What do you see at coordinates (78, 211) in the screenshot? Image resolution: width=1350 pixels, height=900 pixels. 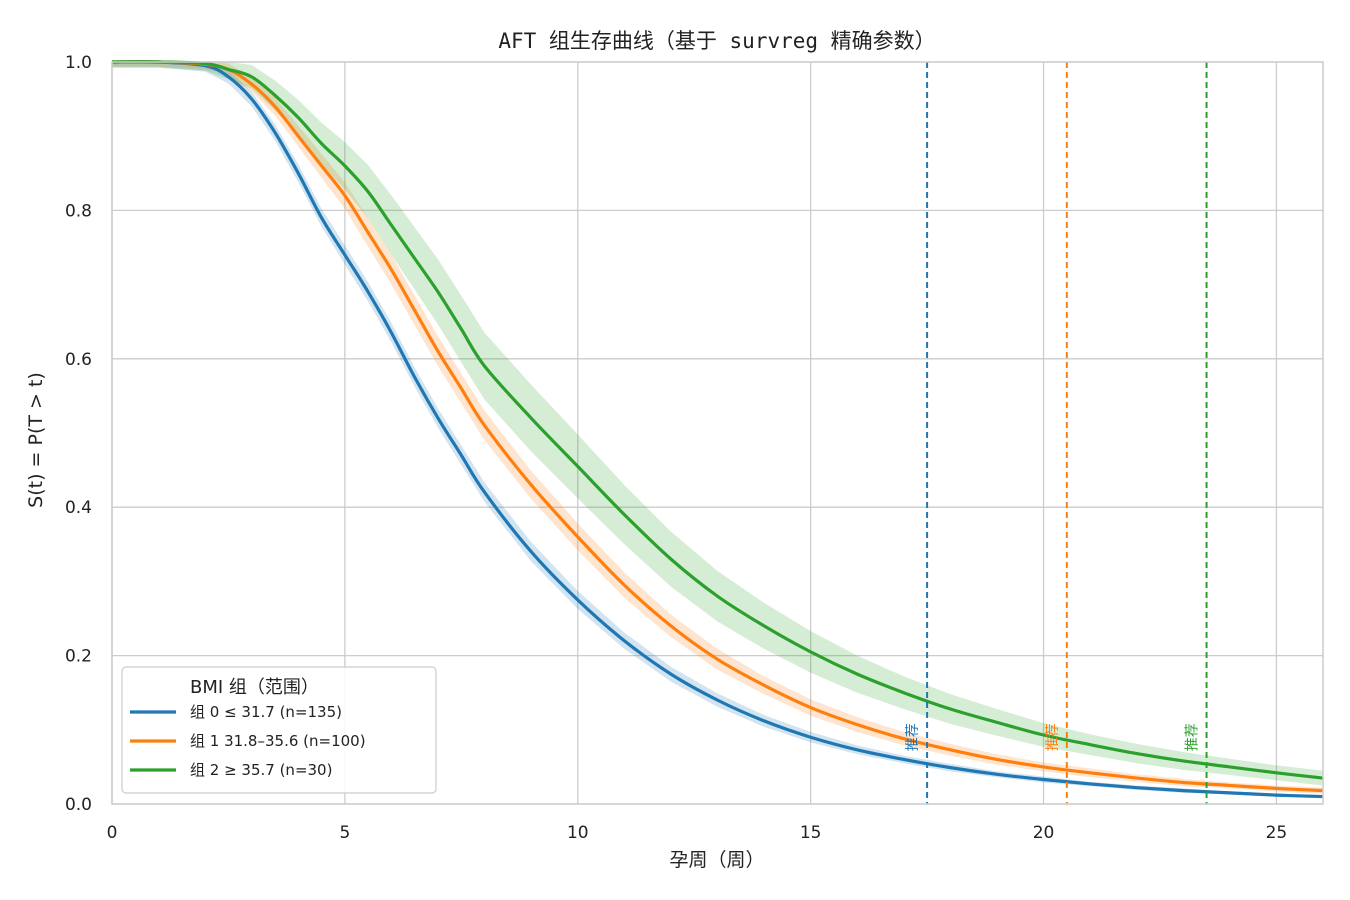 I see `y-tick-label: 0.8` at bounding box center [78, 211].